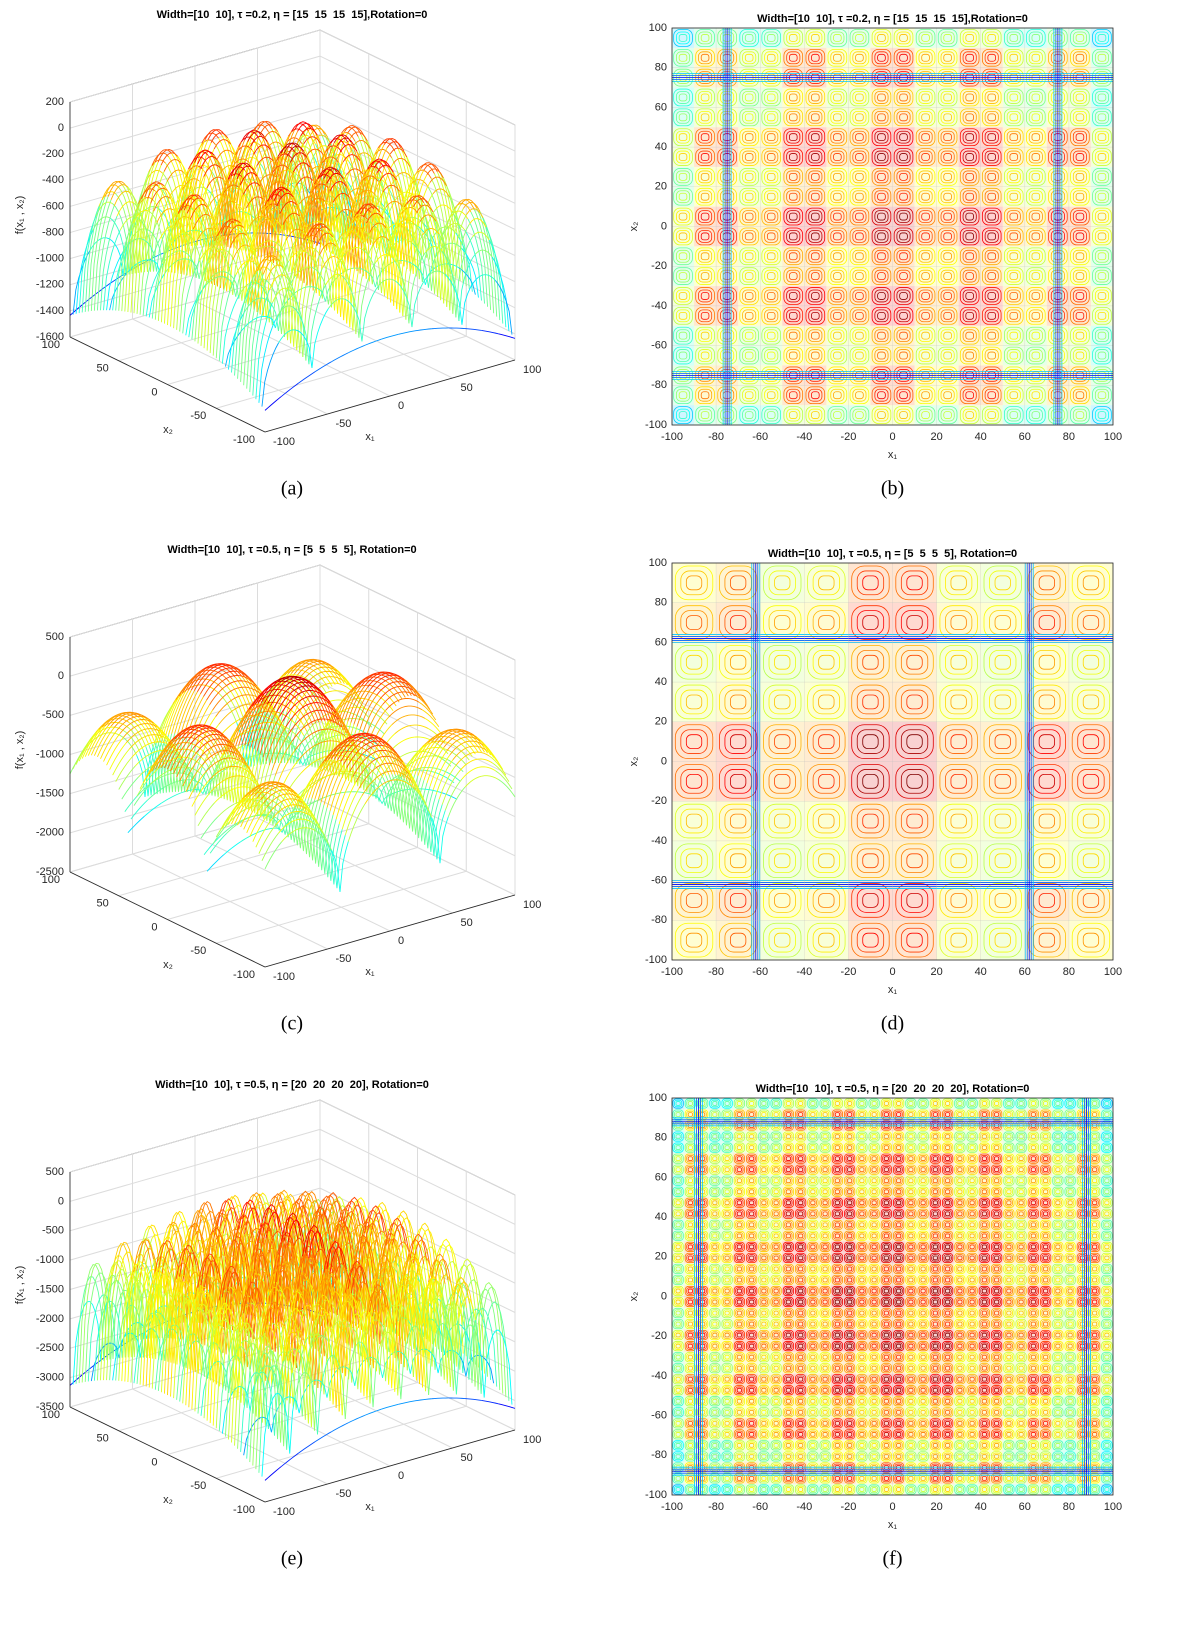 The width and height of the screenshot is (1180, 1646). What do you see at coordinates (658, 28) in the screenshot?
I see `y-tick-label: 100` at bounding box center [658, 28].